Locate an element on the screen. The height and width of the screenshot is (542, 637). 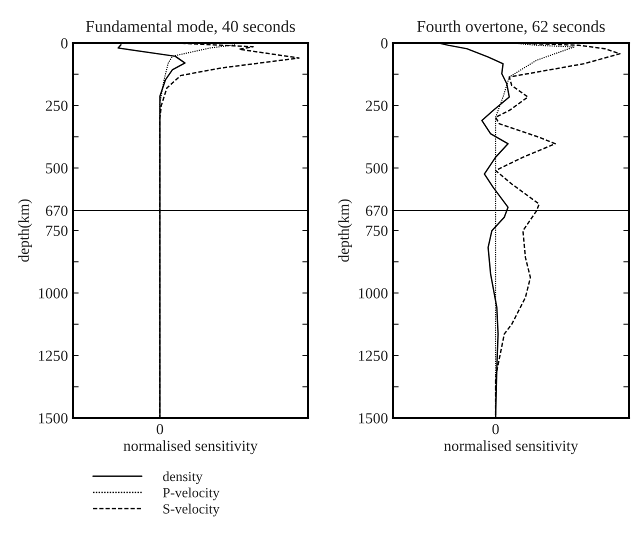
legend-label: density is located at coordinates (183, 477).